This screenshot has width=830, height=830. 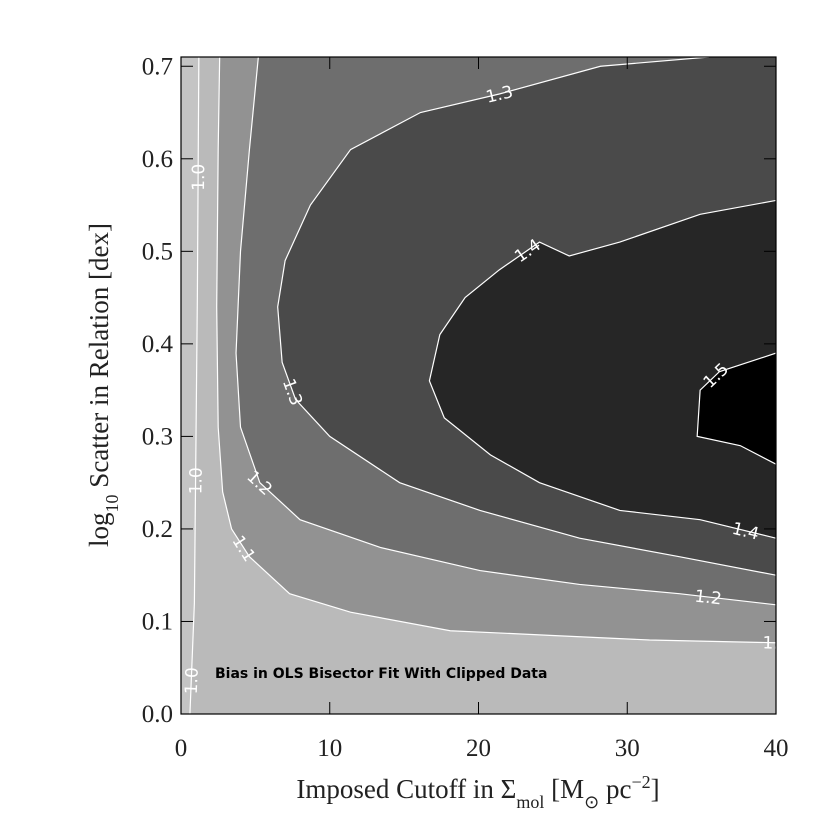 What do you see at coordinates (99, 358) in the screenshot?
I see `label-part: Scatter in Relation [dex]` at bounding box center [99, 358].